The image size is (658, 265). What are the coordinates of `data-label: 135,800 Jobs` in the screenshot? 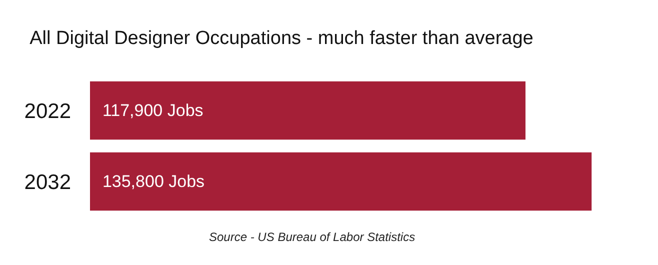 It's located at (149, 181).